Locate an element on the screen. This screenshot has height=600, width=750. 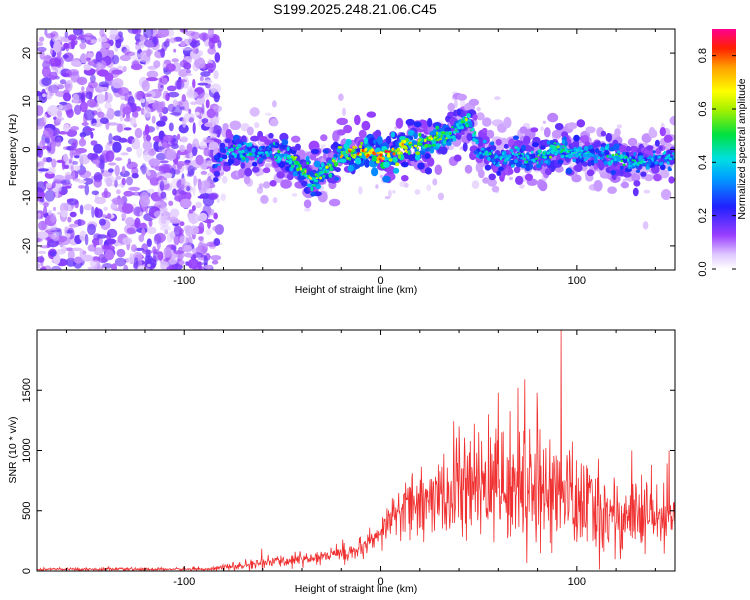
x-tick-label: 0 is located at coordinates (380, 582).